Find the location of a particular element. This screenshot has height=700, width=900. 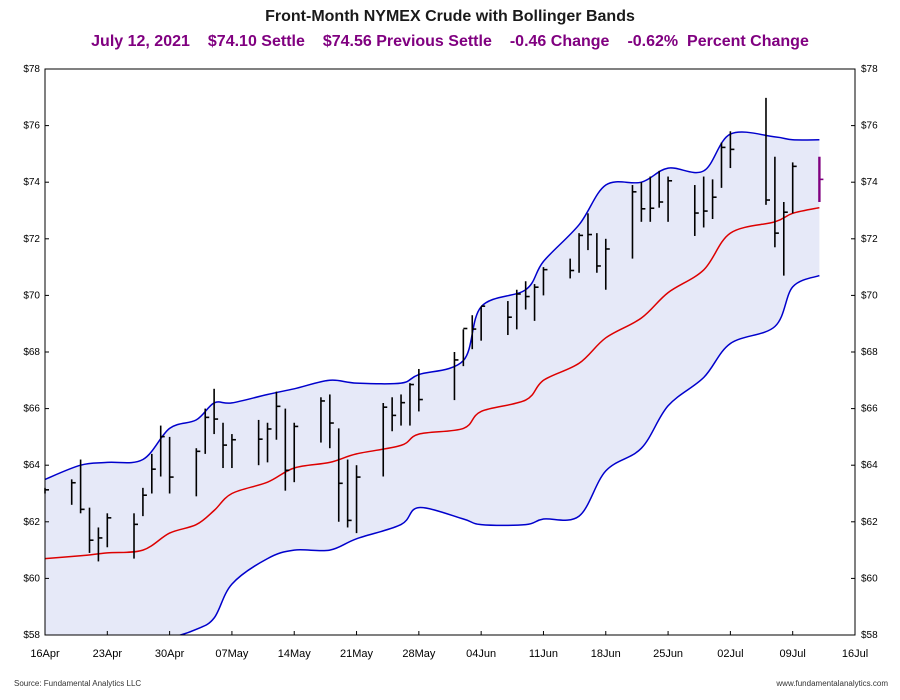

source-note: Source: Fundamental Analytics LLC is located at coordinates (78, 683).